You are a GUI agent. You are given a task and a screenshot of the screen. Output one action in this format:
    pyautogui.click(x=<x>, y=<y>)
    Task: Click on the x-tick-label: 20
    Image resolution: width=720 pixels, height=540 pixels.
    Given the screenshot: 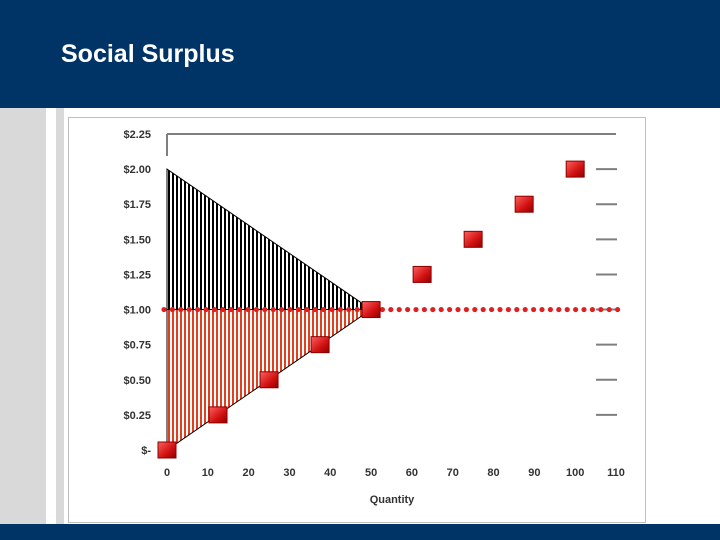 What is the action you would take?
    pyautogui.click(x=249, y=473)
    